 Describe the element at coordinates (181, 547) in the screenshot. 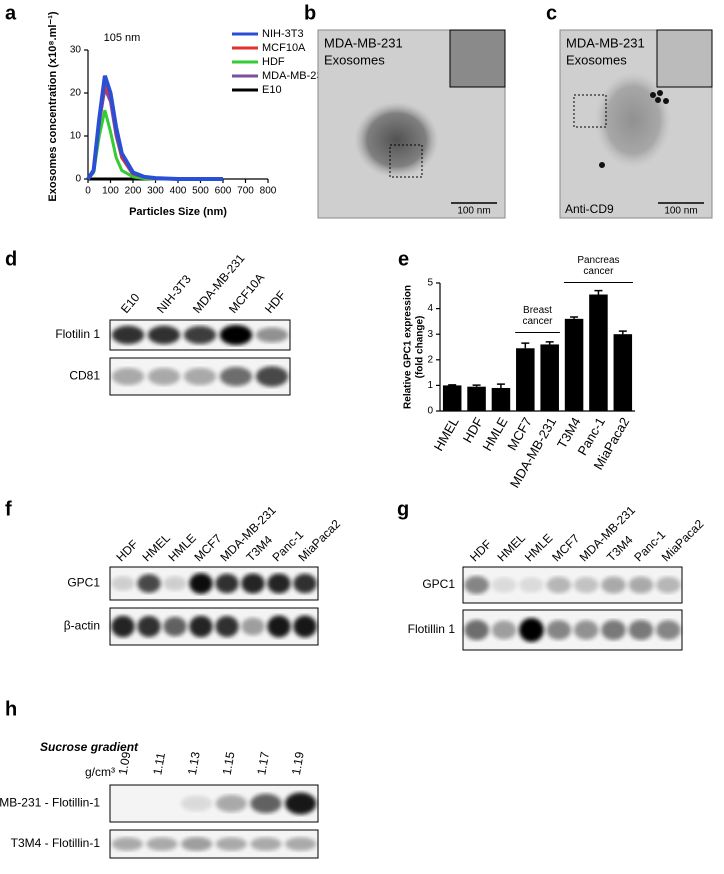

I see `lane-label: HMLE` at that location.